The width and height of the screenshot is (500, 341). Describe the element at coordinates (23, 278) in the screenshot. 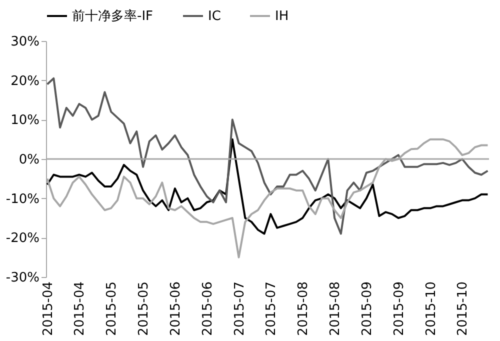

I see `y-tick-label: -30%` at that location.